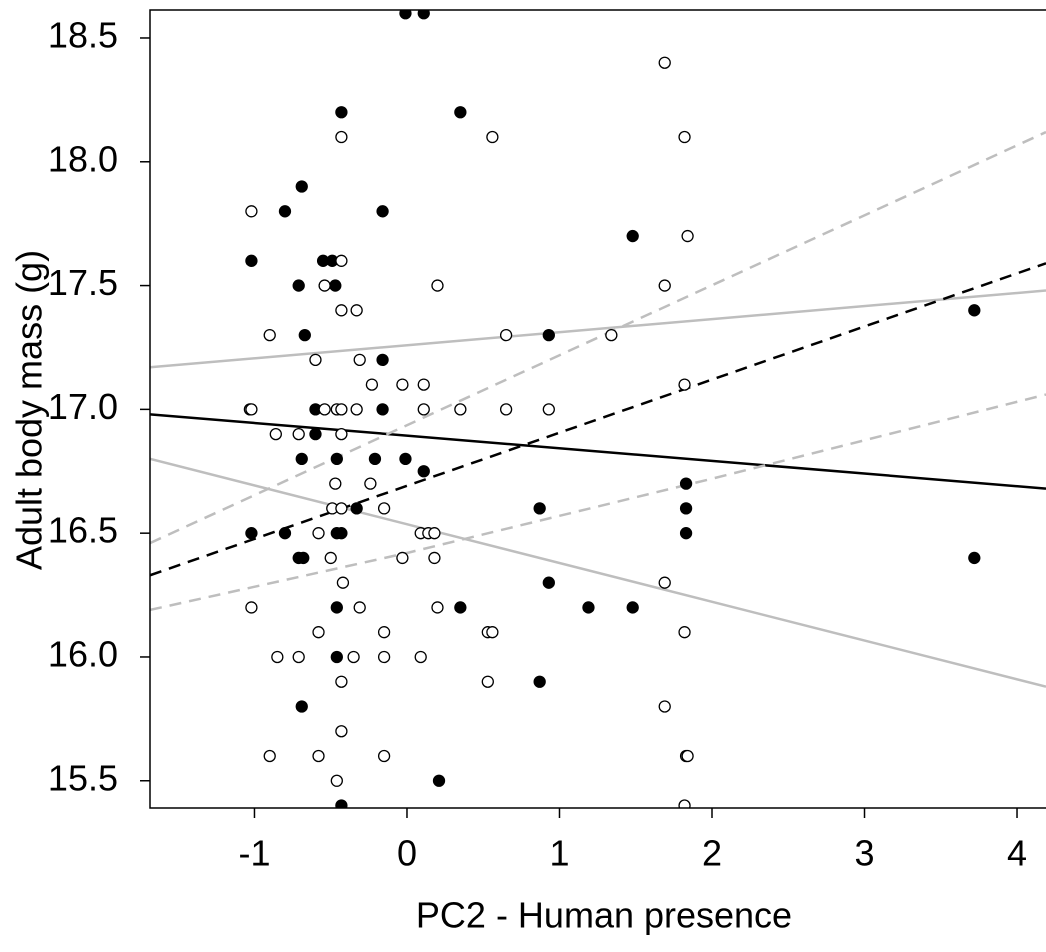 The height and width of the screenshot is (952, 1046). I want to click on fit-line, so click(598, 451).